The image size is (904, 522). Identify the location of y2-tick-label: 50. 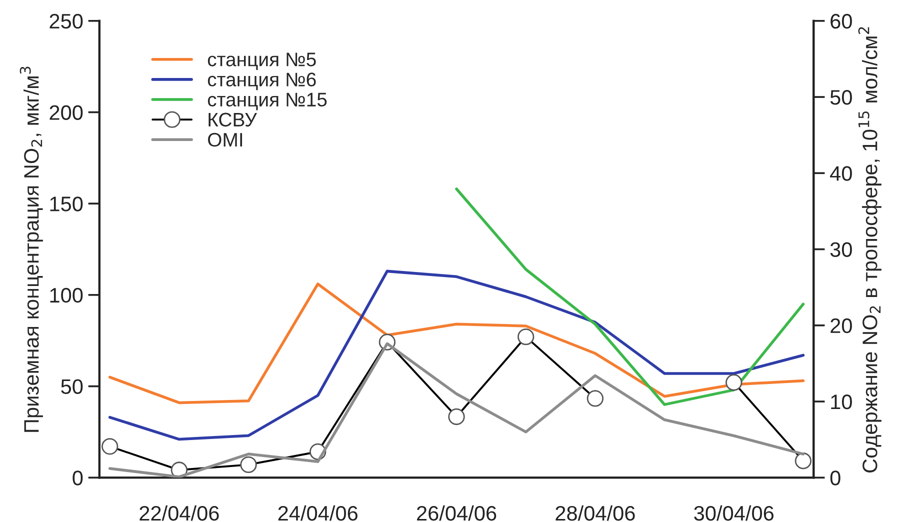
(841, 97).